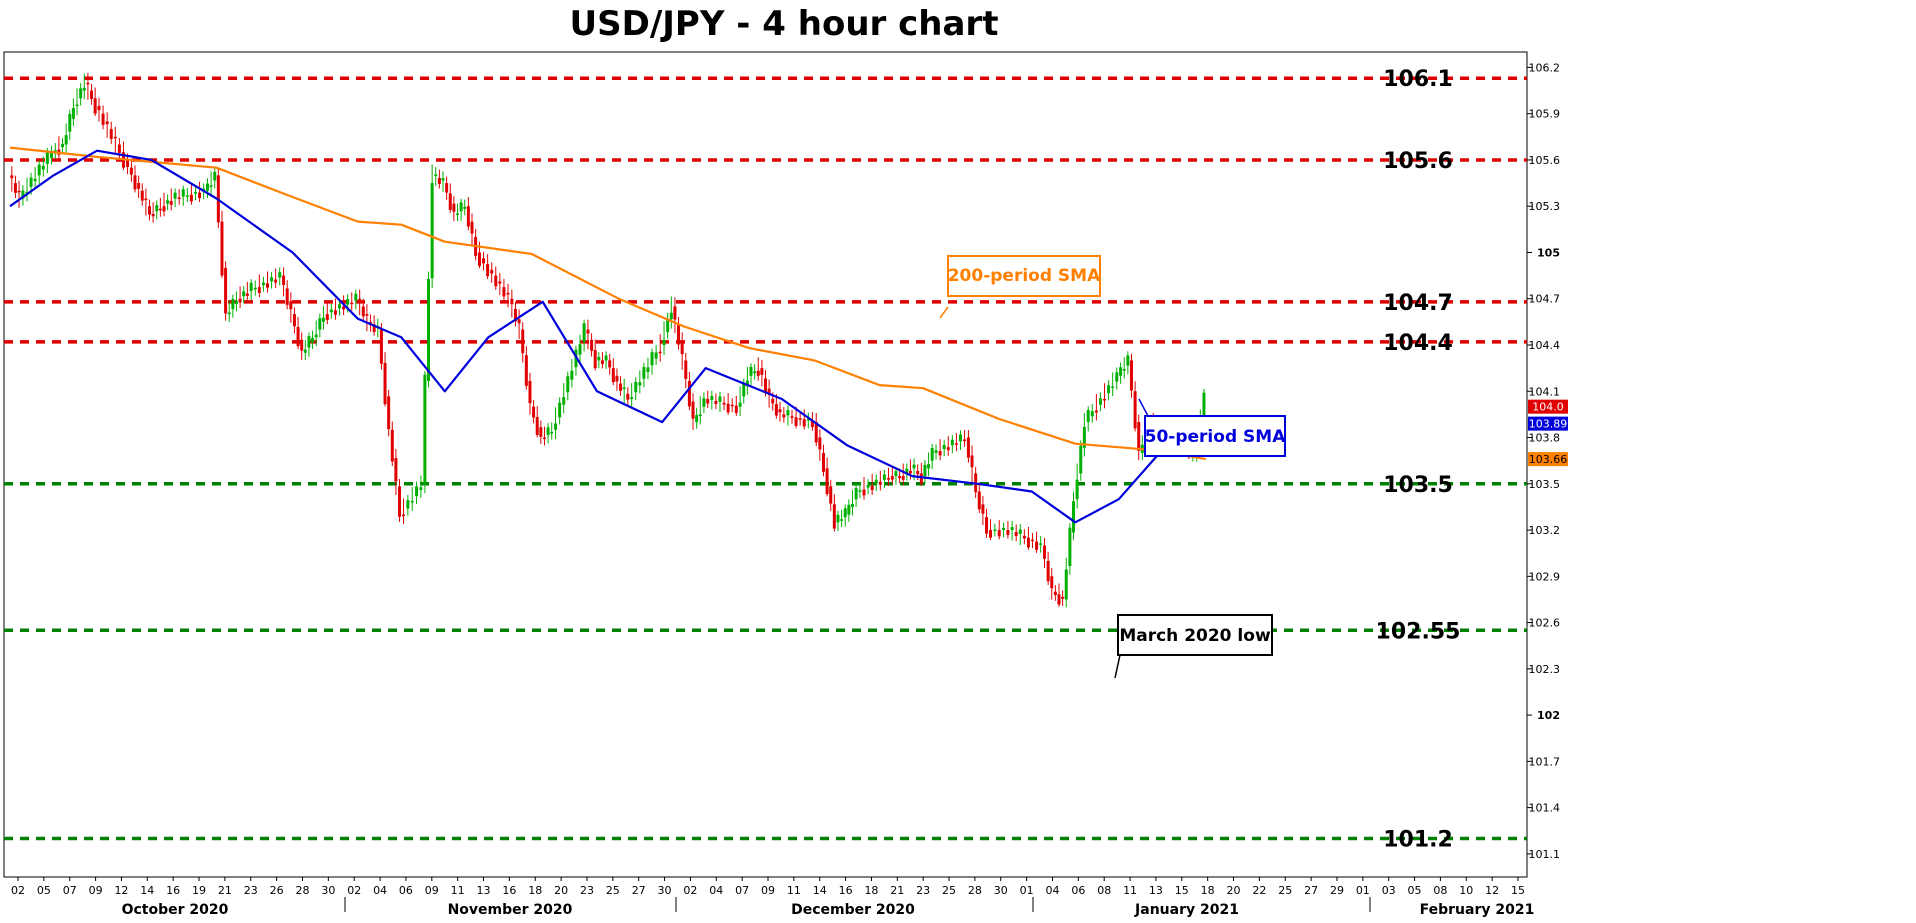  I want to click on x-tick-label: 01, so click(1027, 890).